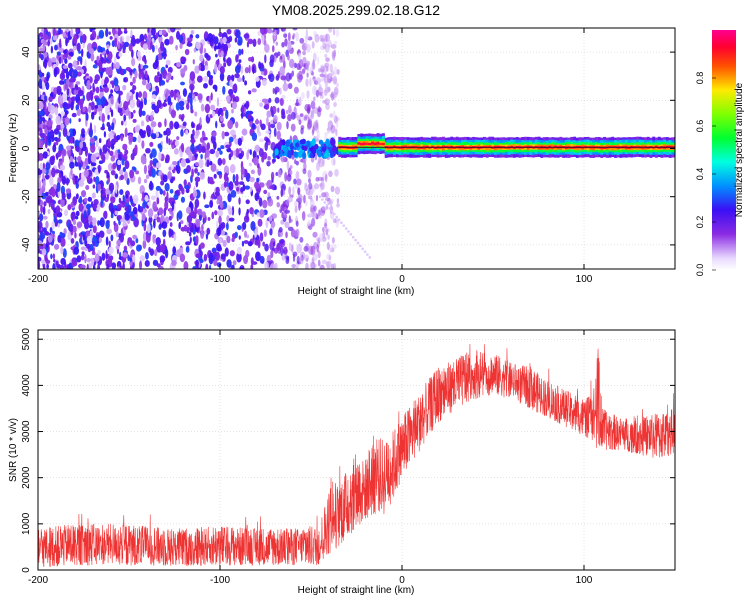 This screenshot has height=600, width=750. I want to click on spectrogram-y-tick-label: 40, so click(26, 52).